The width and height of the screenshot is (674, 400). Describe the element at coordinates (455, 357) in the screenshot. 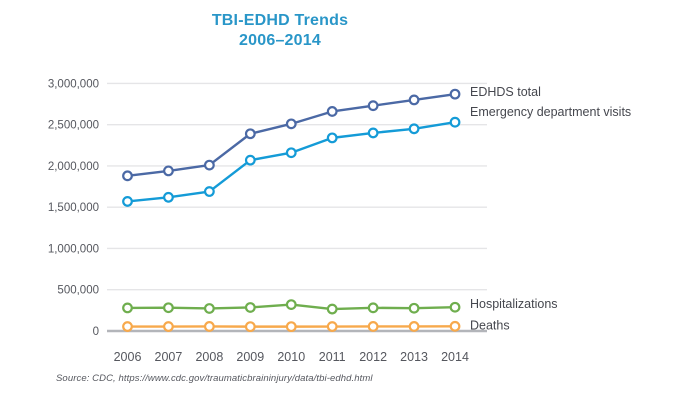

I see `x-tick-label: 2014` at that location.